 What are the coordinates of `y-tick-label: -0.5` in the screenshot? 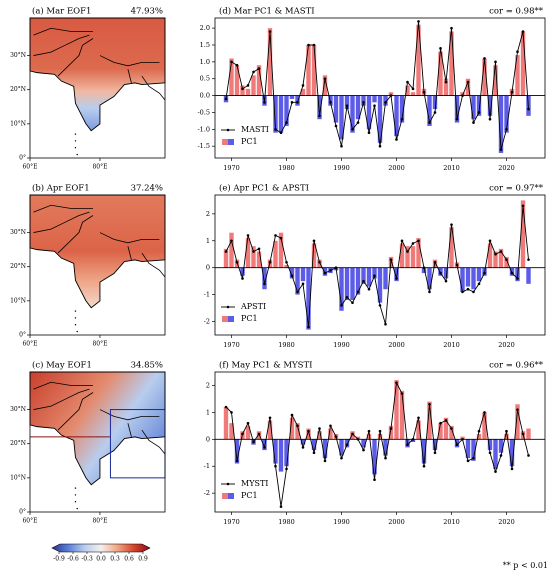 It's located at (203, 112).